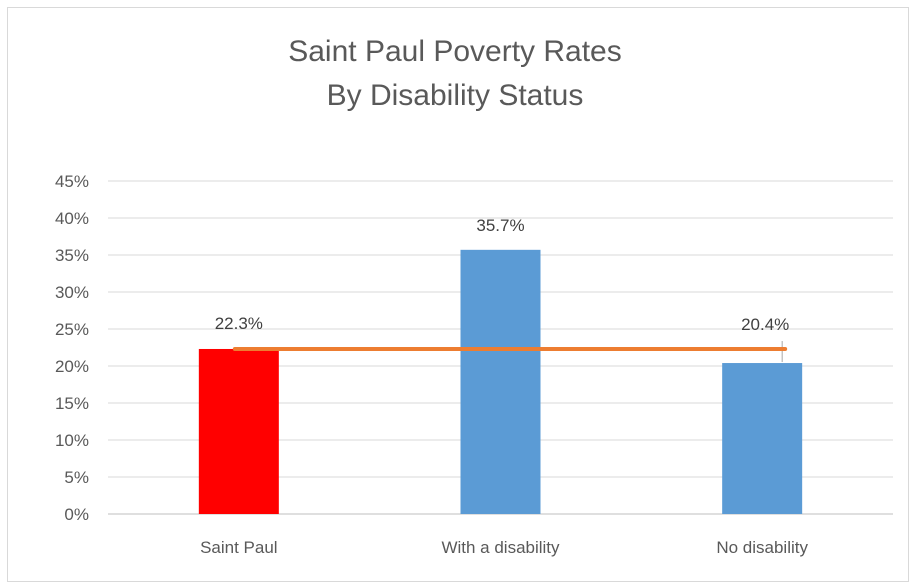 The height and width of the screenshot is (582, 910). I want to click on y-tick-label: 10%, so click(72, 440).